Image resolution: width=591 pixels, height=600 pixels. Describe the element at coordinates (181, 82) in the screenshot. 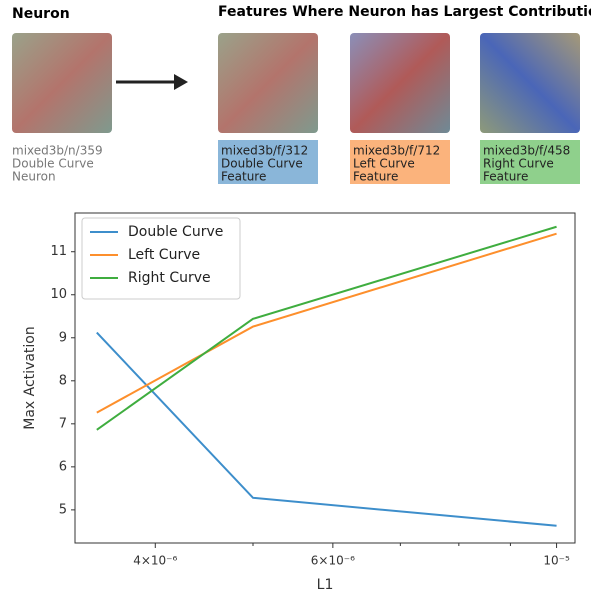

I see `arrow-head` at that location.